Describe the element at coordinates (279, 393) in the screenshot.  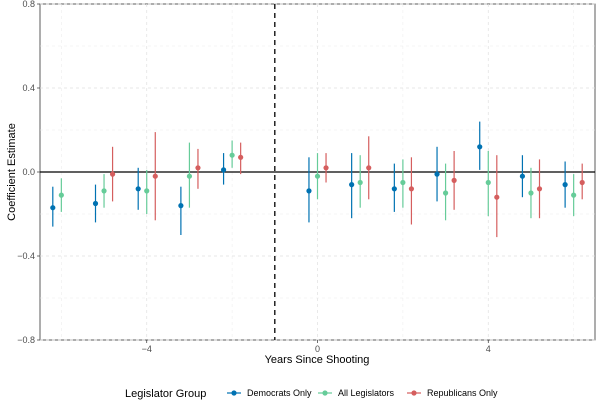
I see `legend-label-democrats: Democrats Only` at that location.